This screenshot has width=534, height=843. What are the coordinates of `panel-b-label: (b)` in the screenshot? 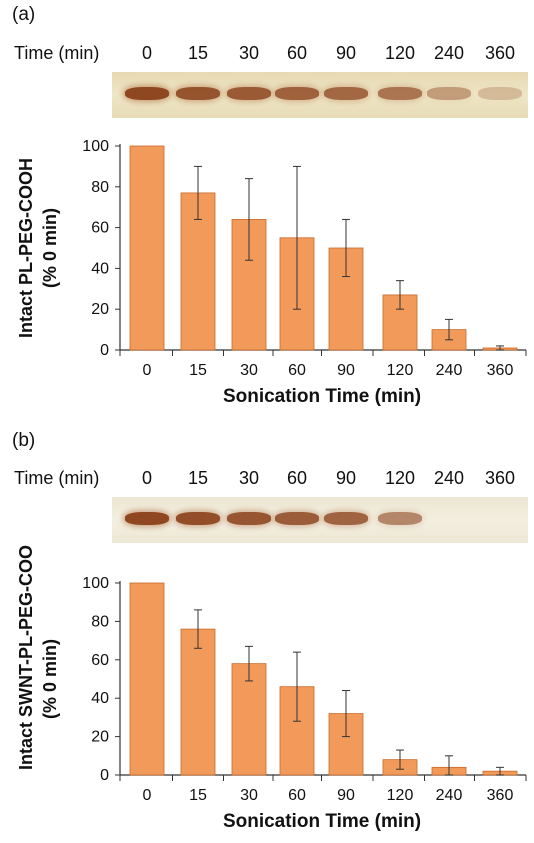 It's located at (24, 440).